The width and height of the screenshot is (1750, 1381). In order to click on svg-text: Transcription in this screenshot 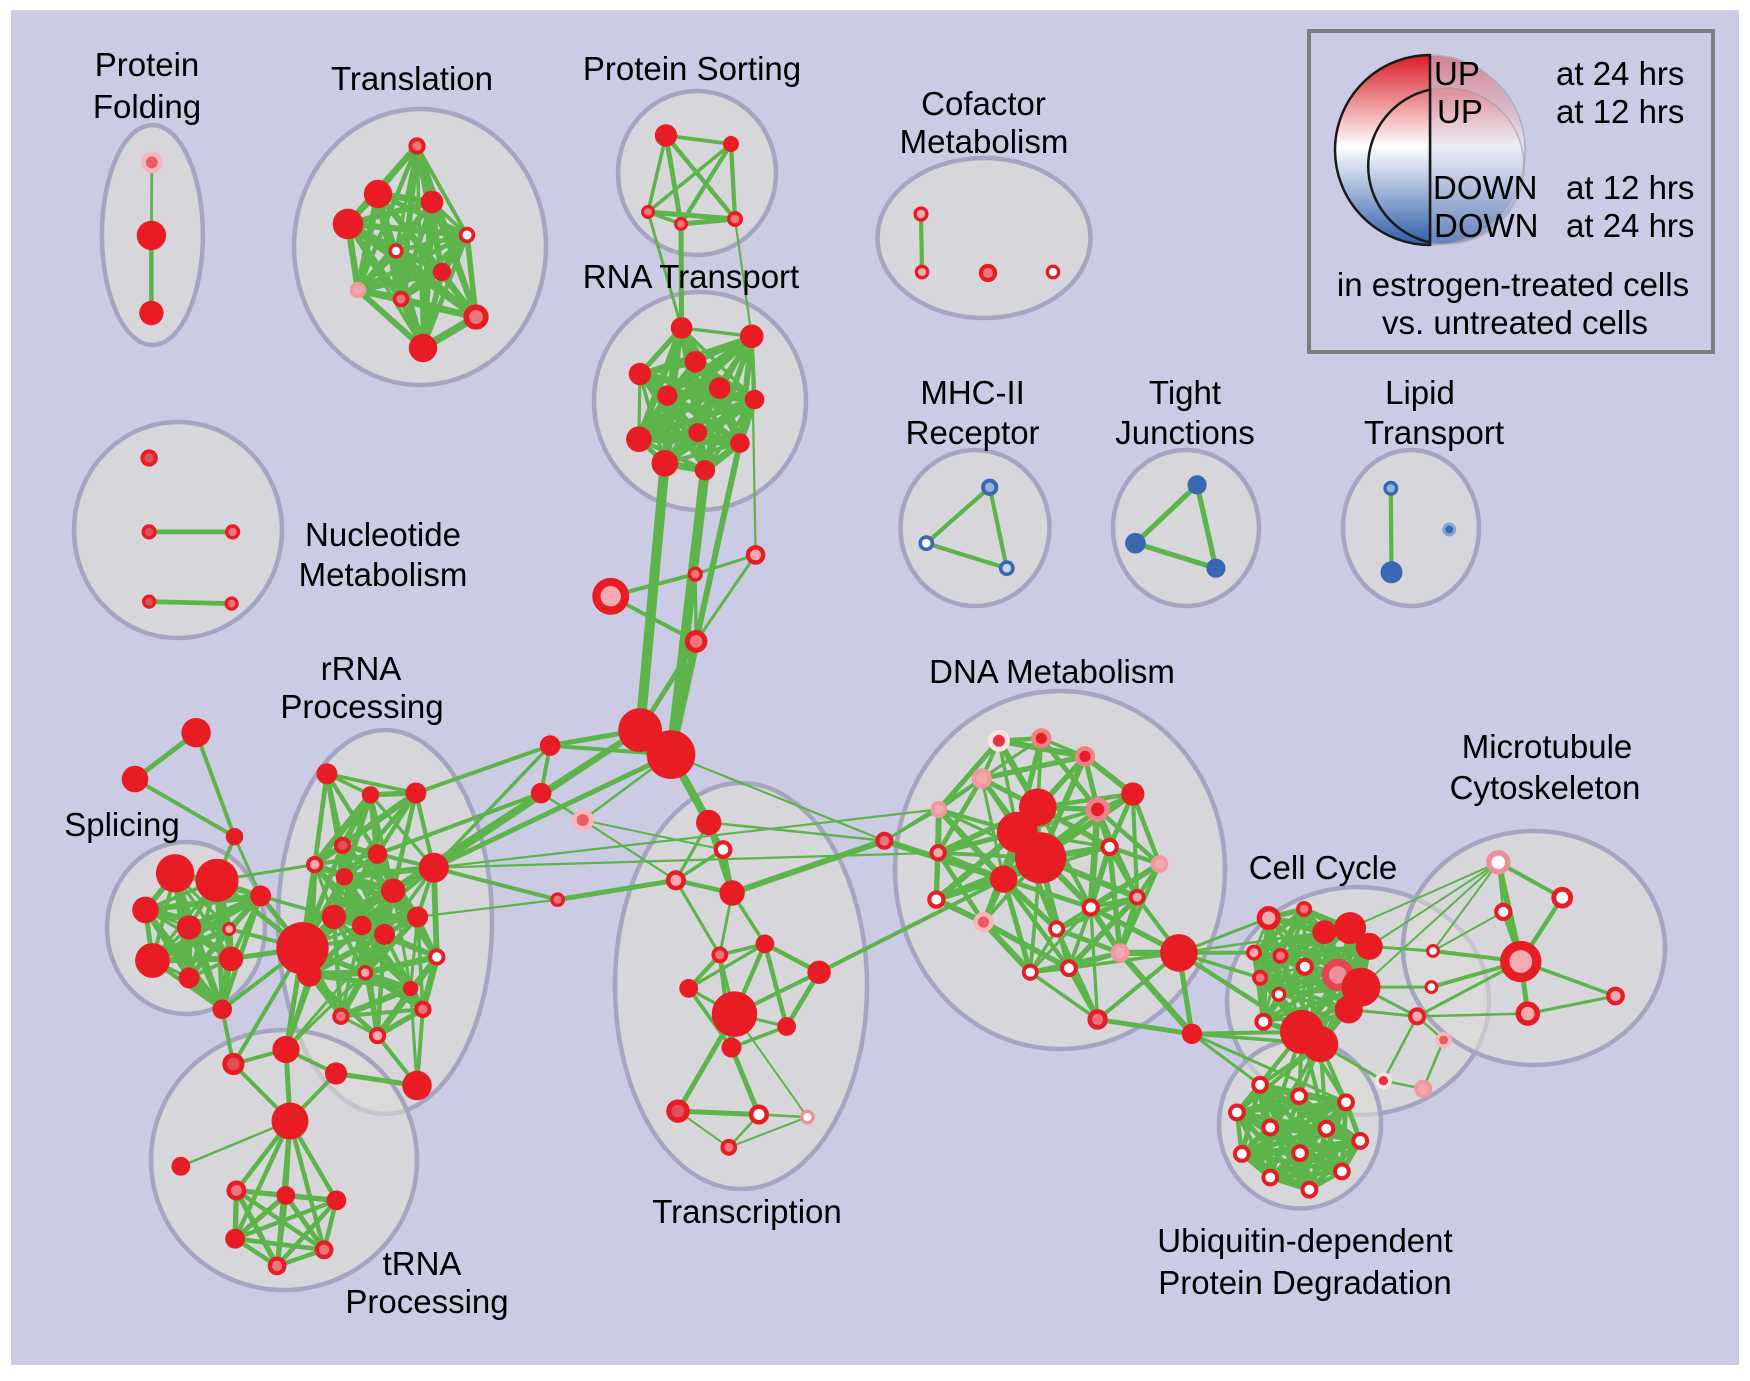, I will do `click(747, 1211)`.